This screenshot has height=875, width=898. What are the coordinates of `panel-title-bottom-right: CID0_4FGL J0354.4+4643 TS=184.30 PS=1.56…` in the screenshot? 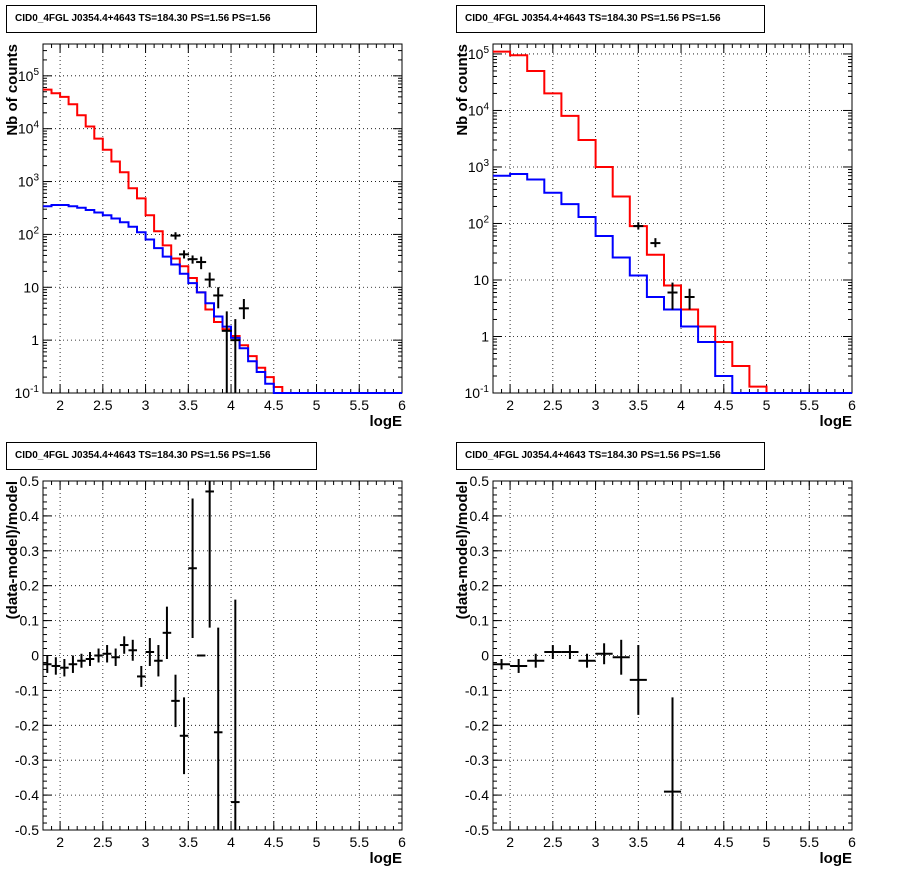 It's located at (610, 456).